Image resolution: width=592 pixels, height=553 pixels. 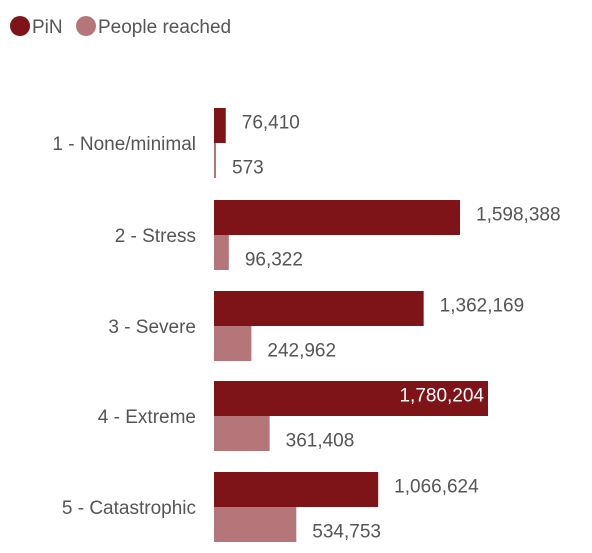 I want to click on category-label-2: 3 - Severe, so click(x=152, y=327).